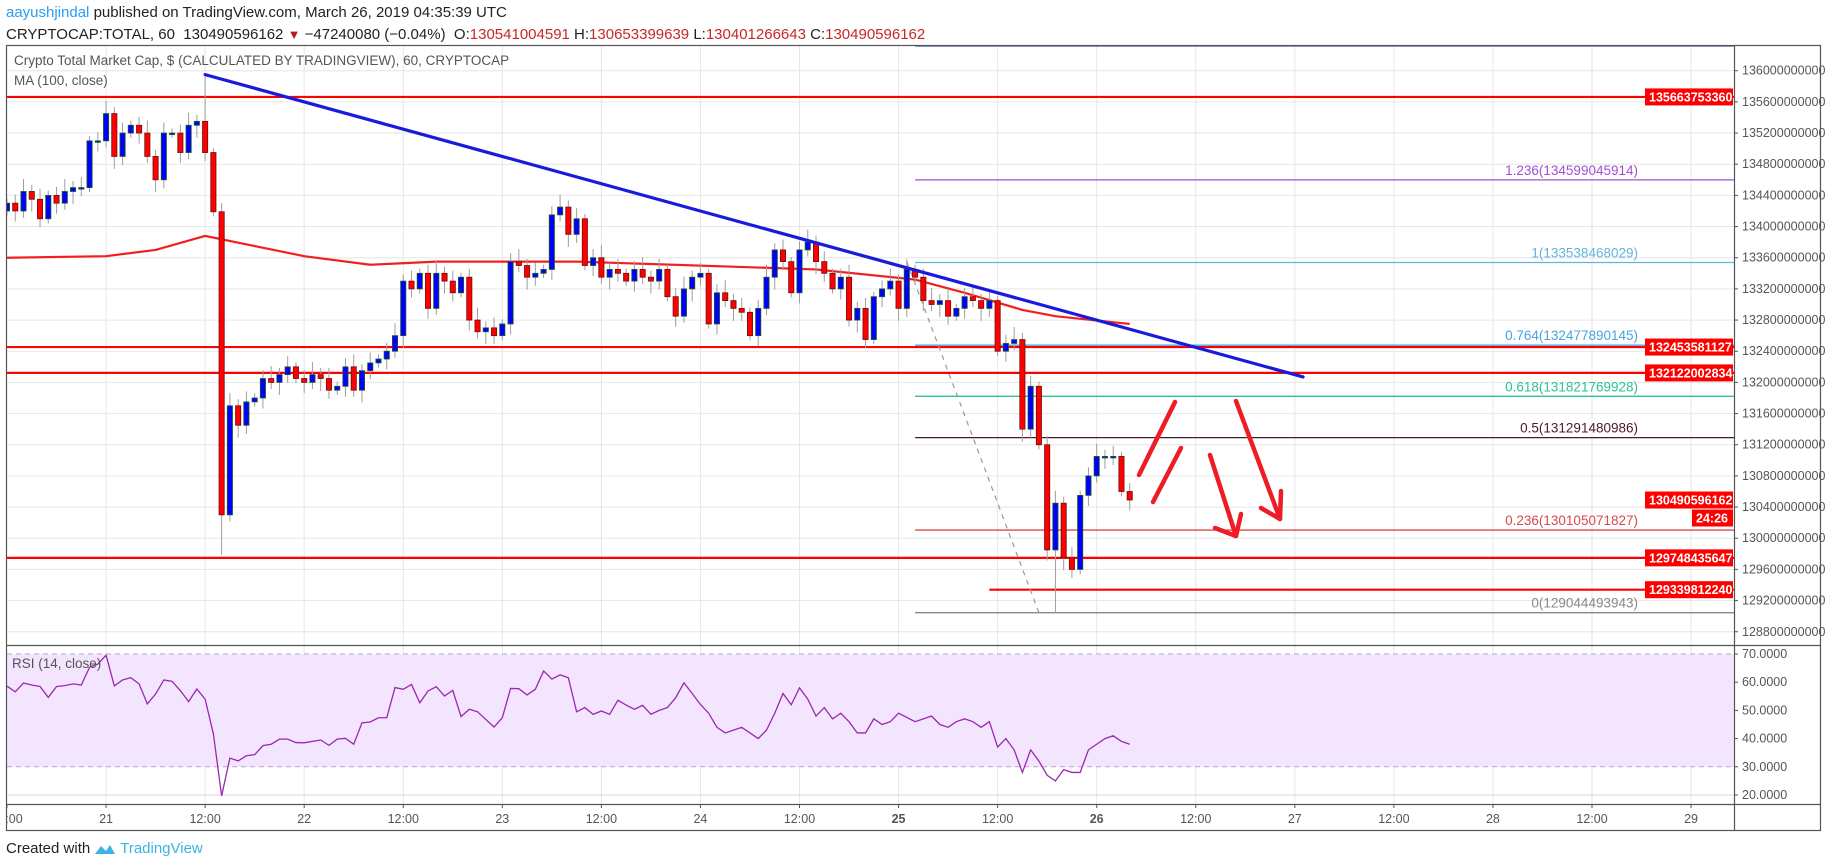 This screenshot has height=868, width=1828. Describe the element at coordinates (48, 12) in the screenshot. I see `author-link: aayushjindal` at that location.